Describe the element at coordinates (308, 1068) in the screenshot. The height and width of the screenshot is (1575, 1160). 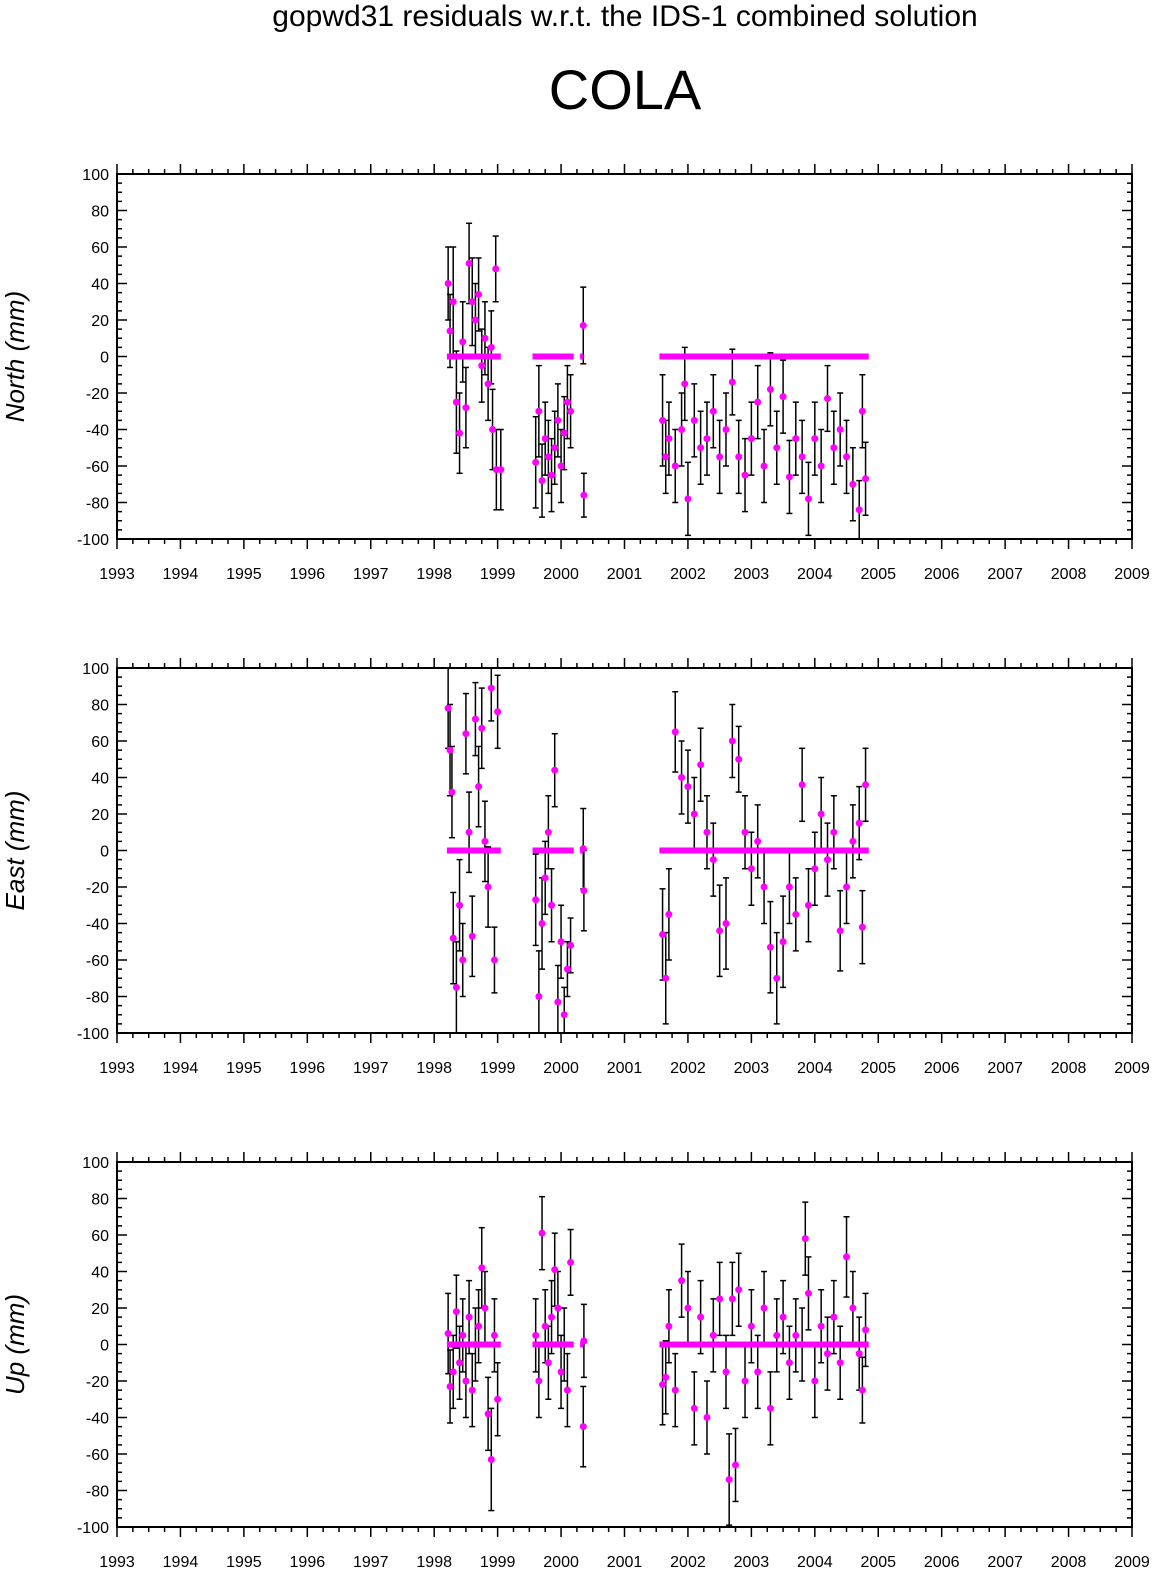
I see `panel2-xtick-label: 1996` at that location.